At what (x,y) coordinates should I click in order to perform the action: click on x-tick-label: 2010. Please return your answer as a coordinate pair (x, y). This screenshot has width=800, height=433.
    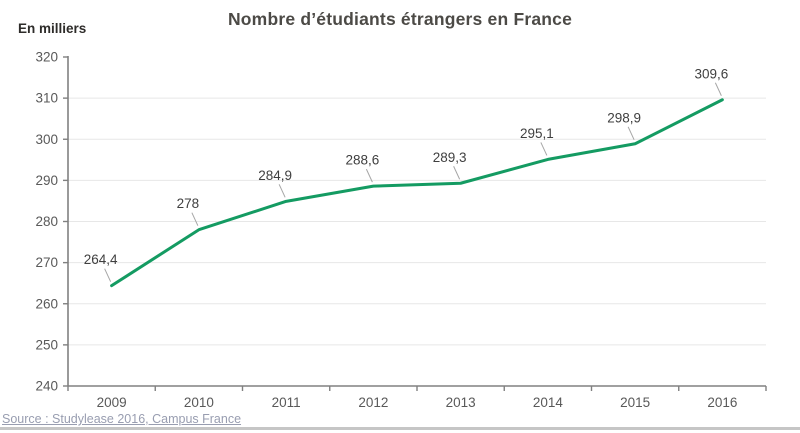
    Looking at the image, I should click on (199, 402).